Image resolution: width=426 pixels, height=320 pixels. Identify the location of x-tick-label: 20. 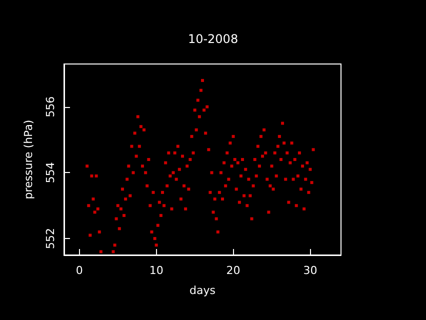
(233, 270).